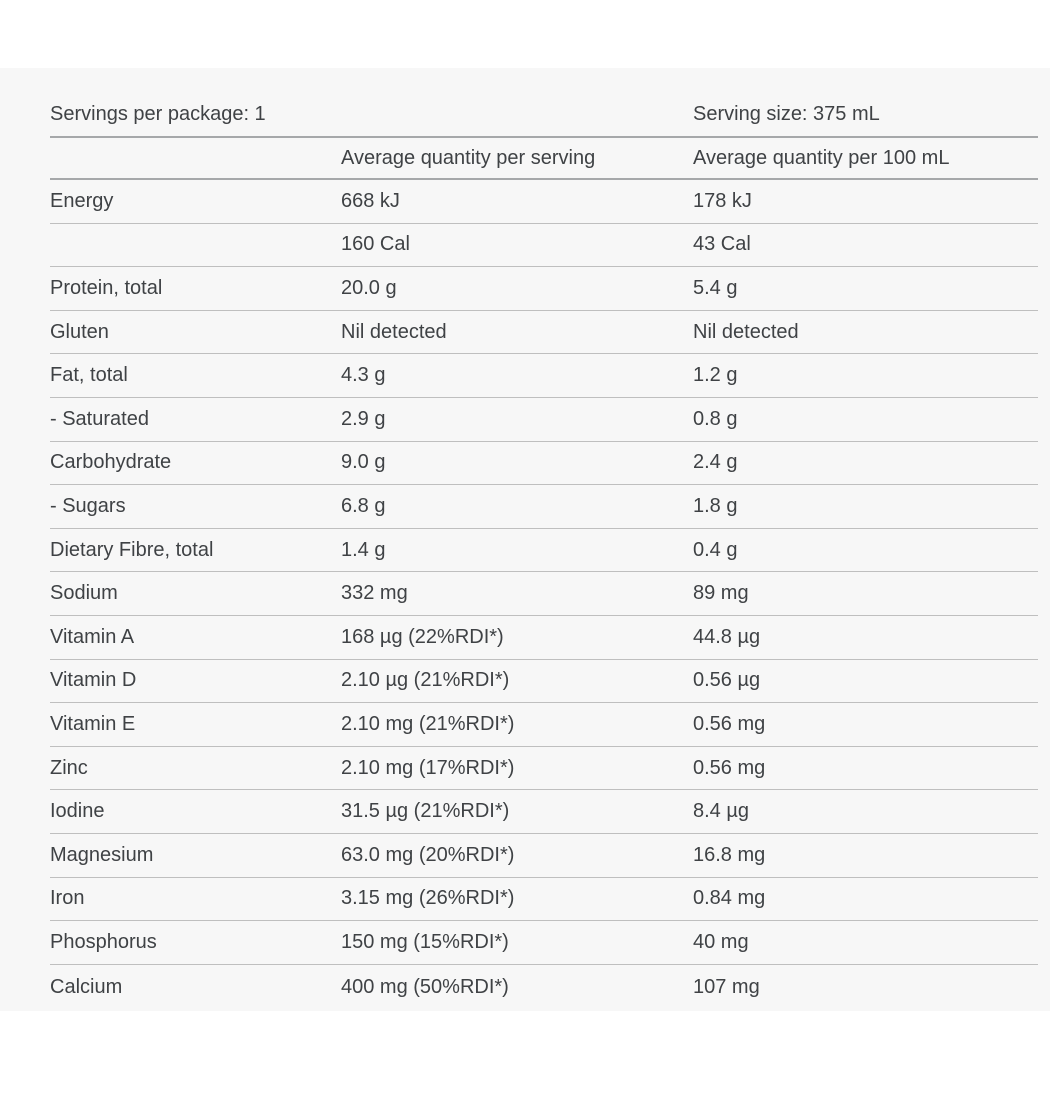 Image resolution: width=1050 pixels, height=1112 pixels. Describe the element at coordinates (195, 637) in the screenshot. I see `nutrient-name-cell: Vitamin A` at that location.